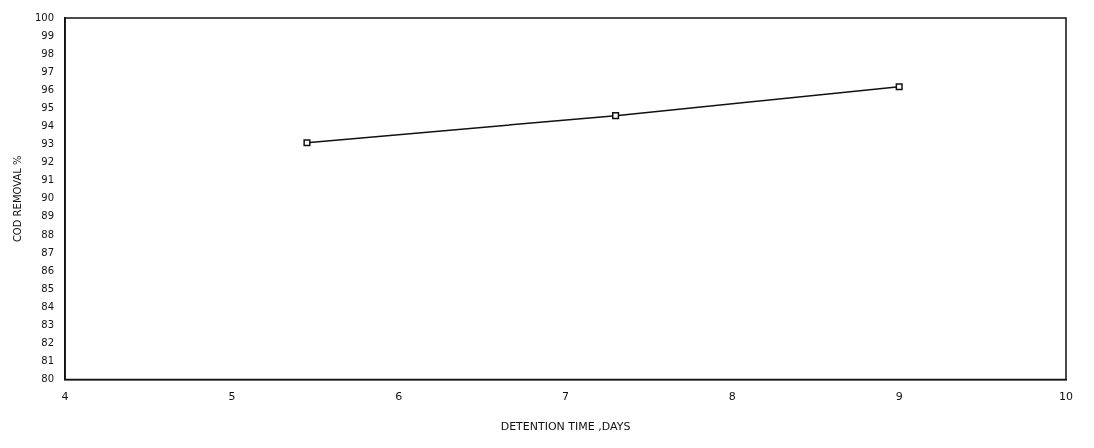 The height and width of the screenshot is (448, 1094). What do you see at coordinates (1066, 397) in the screenshot?
I see `x-tick-label: 10` at bounding box center [1066, 397].